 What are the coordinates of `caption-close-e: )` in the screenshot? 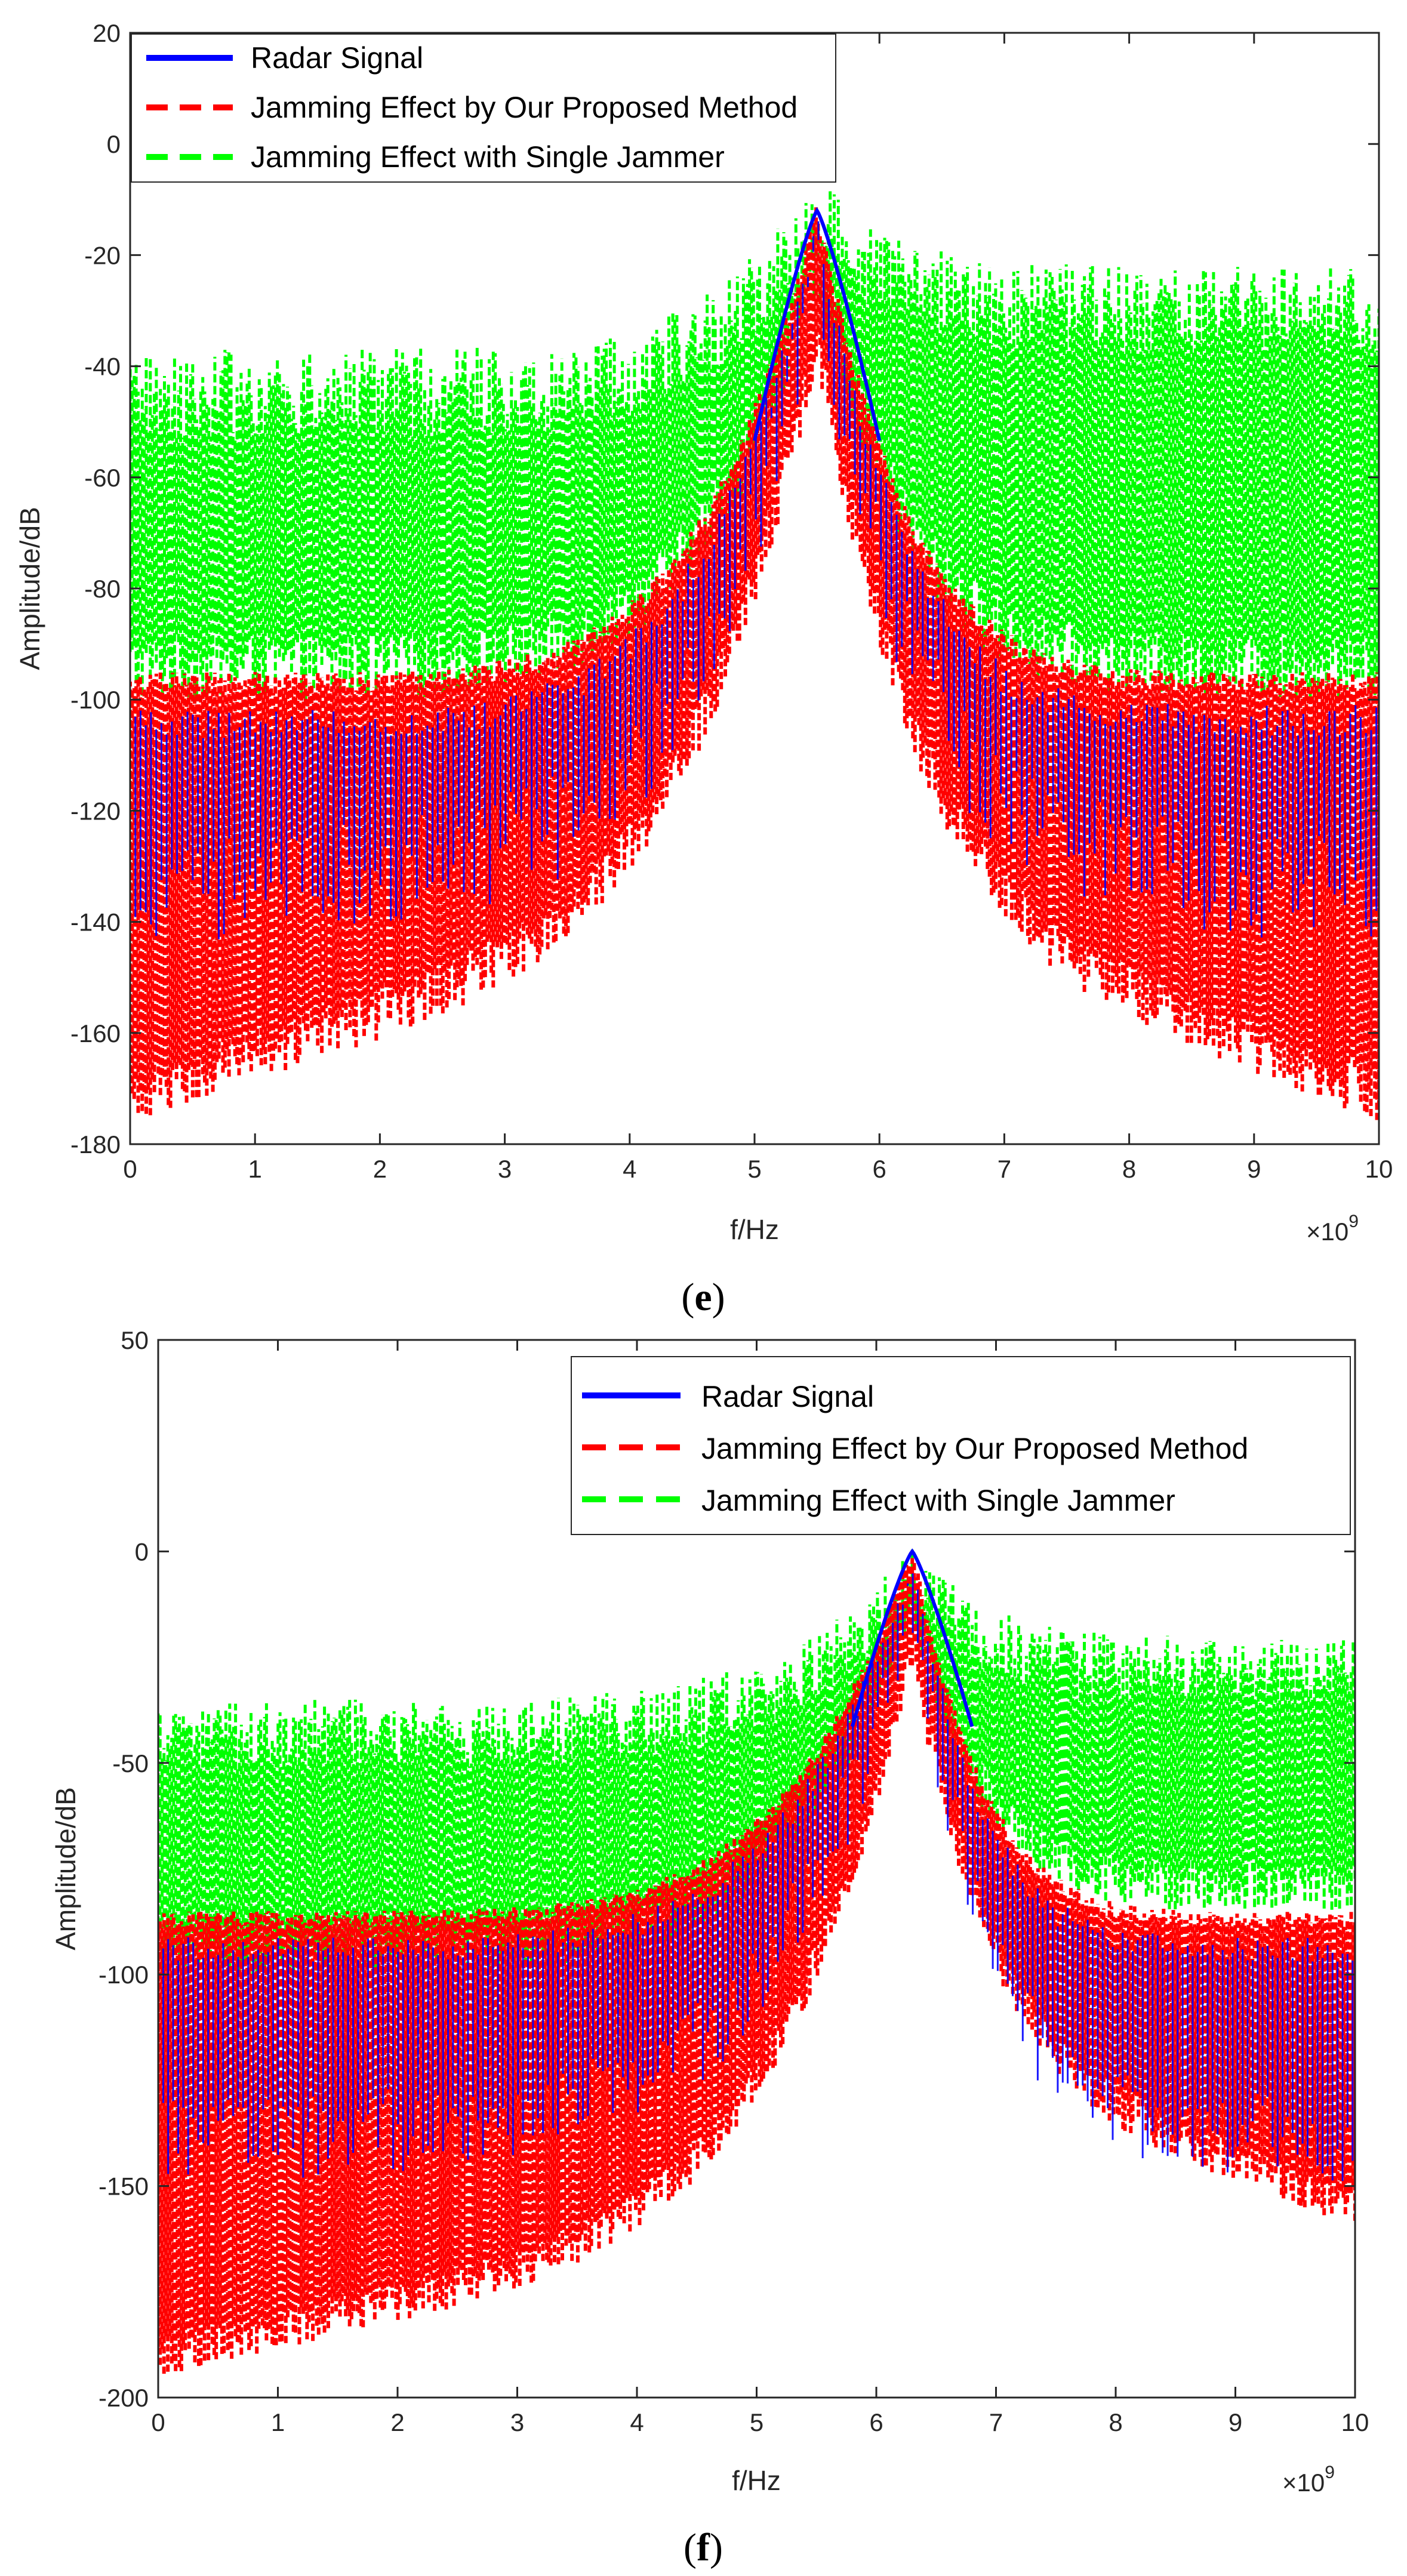 It's located at (718, 1297).